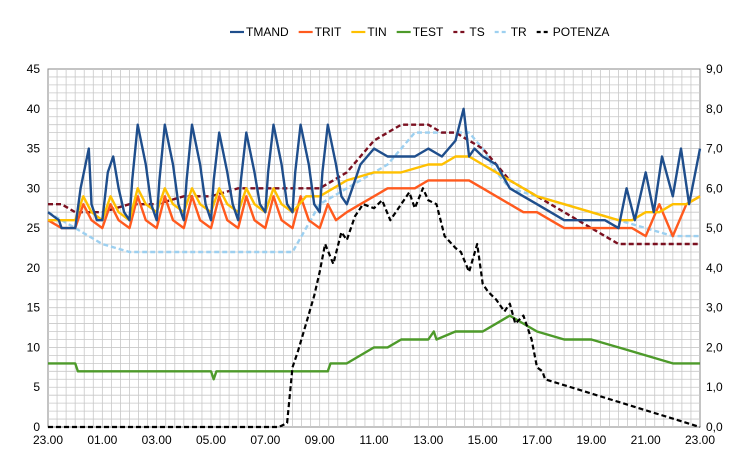  Describe the element at coordinates (157, 440) in the screenshot. I see `x-tick-label: 03.00` at that location.